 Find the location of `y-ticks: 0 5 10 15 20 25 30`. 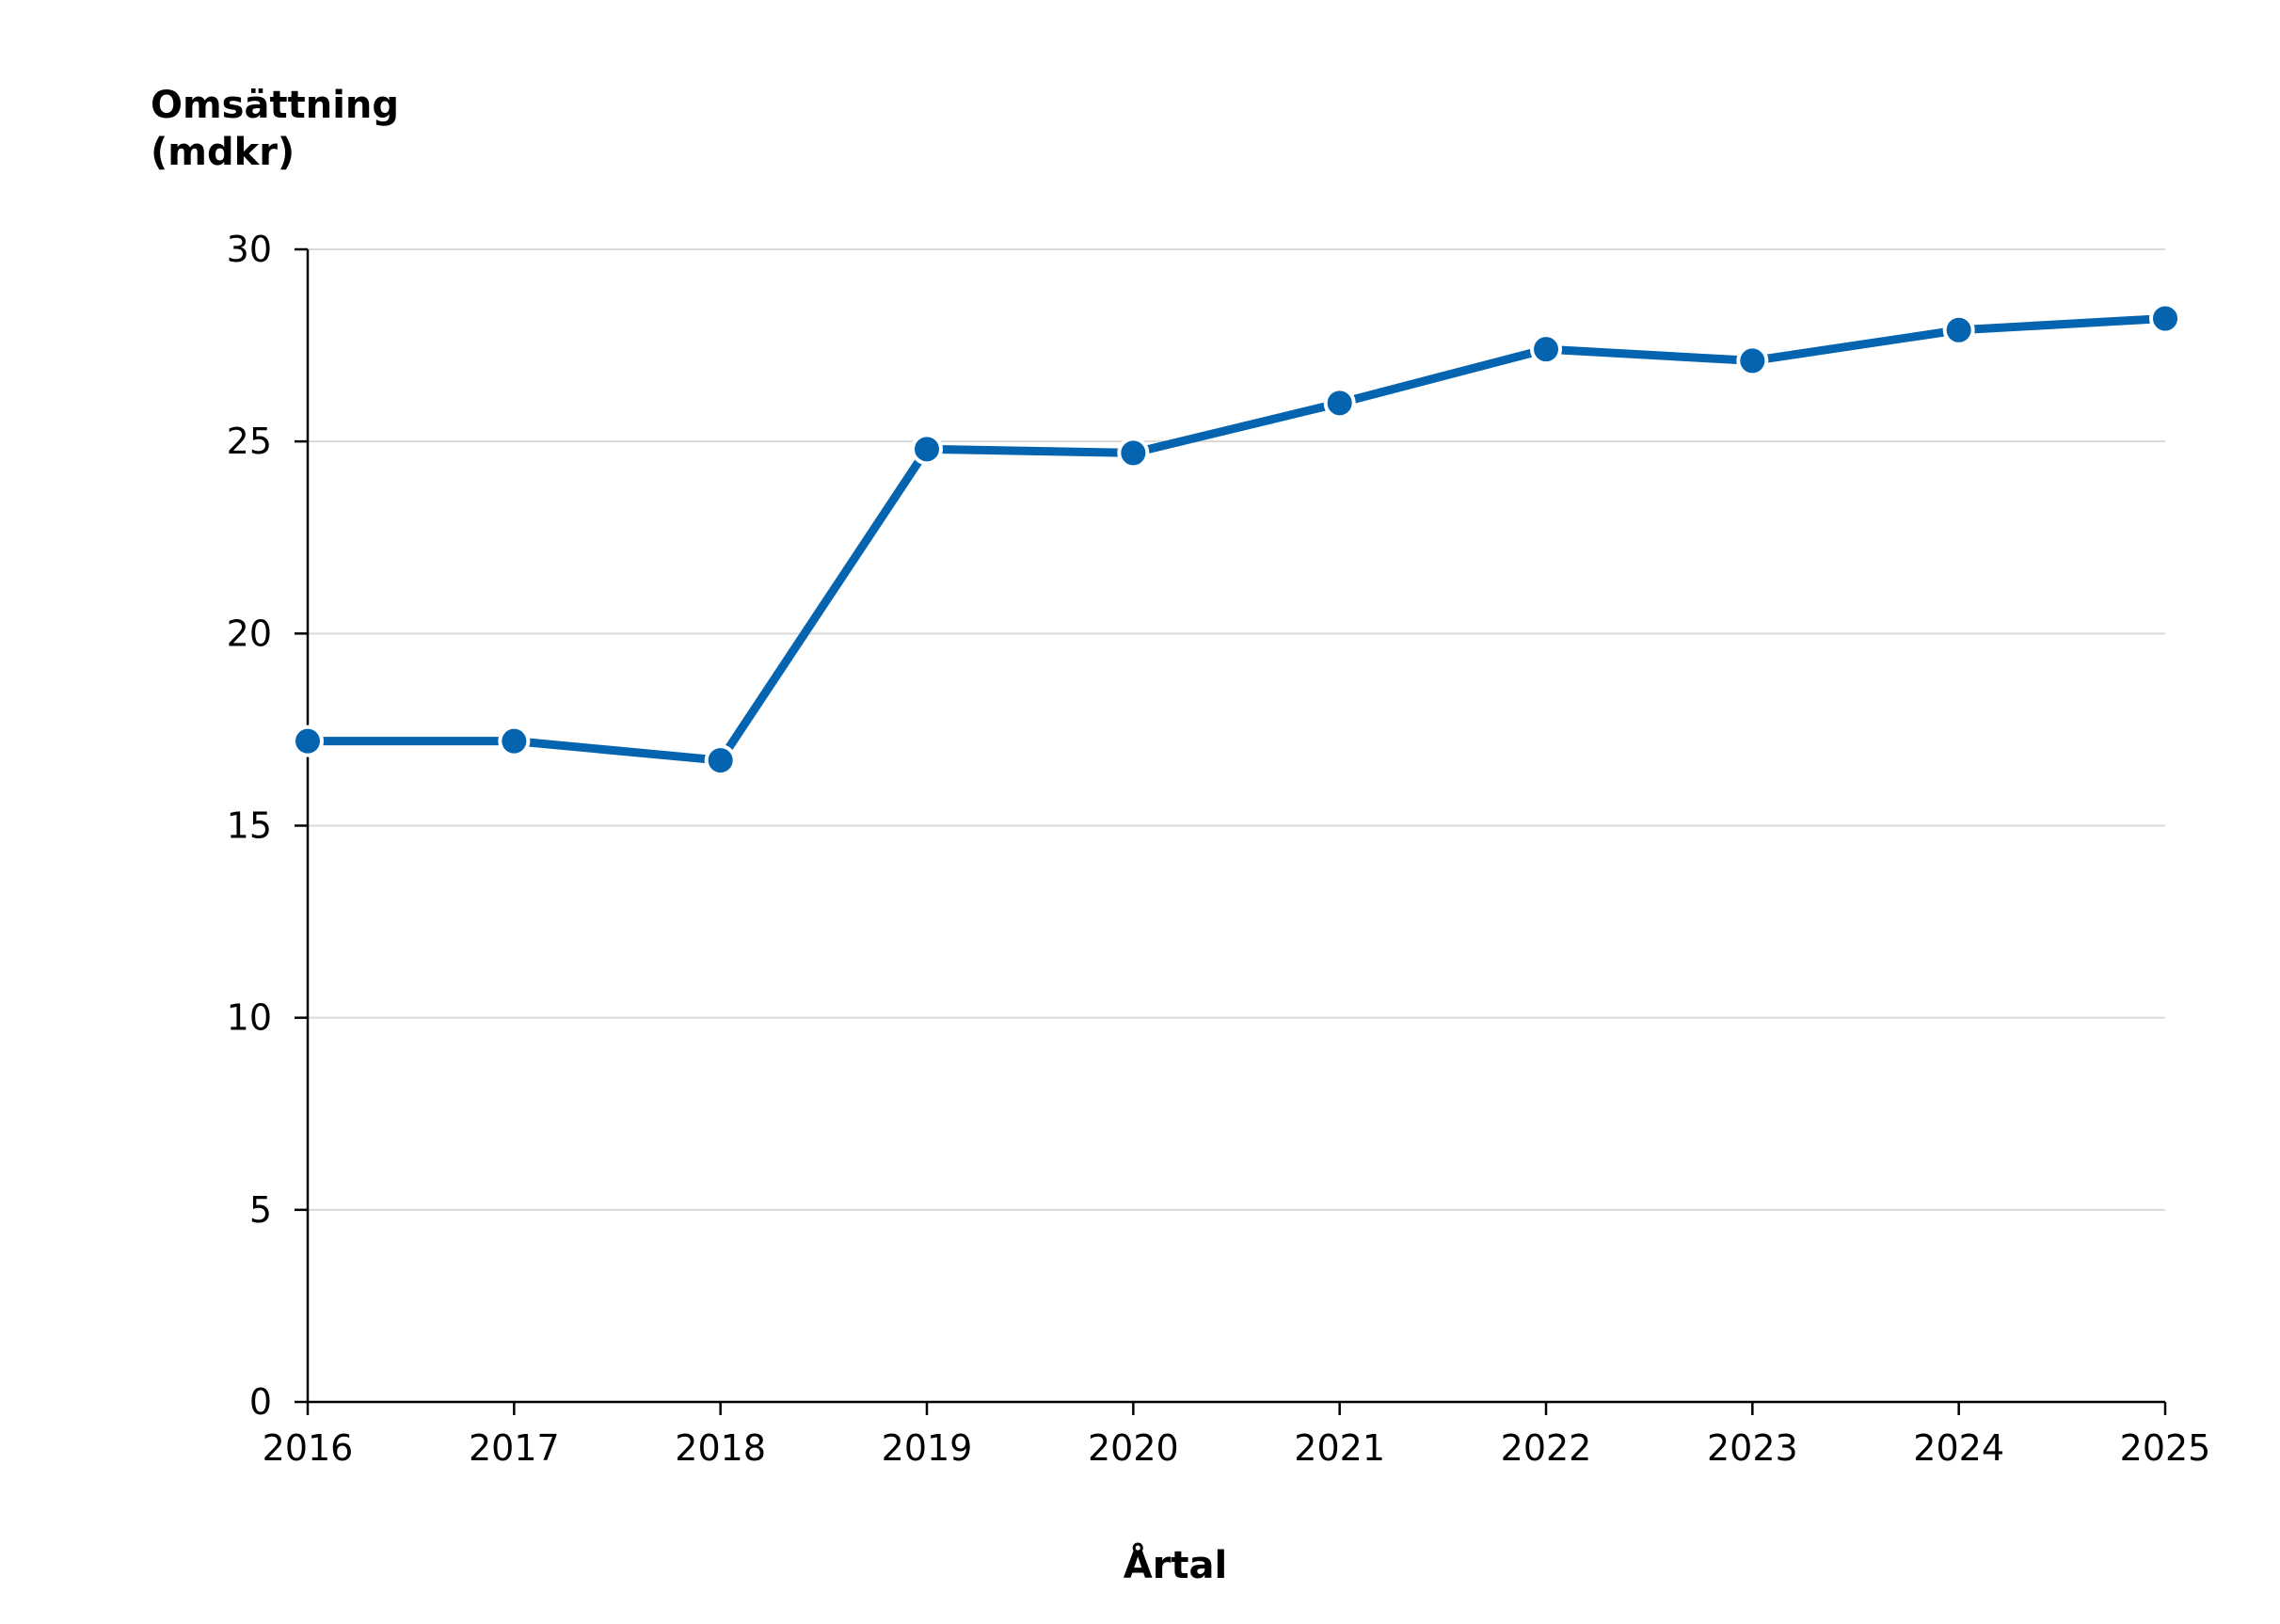

y-ticks: 0 5 10 15 20 25 30 is located at coordinates (267, 826).